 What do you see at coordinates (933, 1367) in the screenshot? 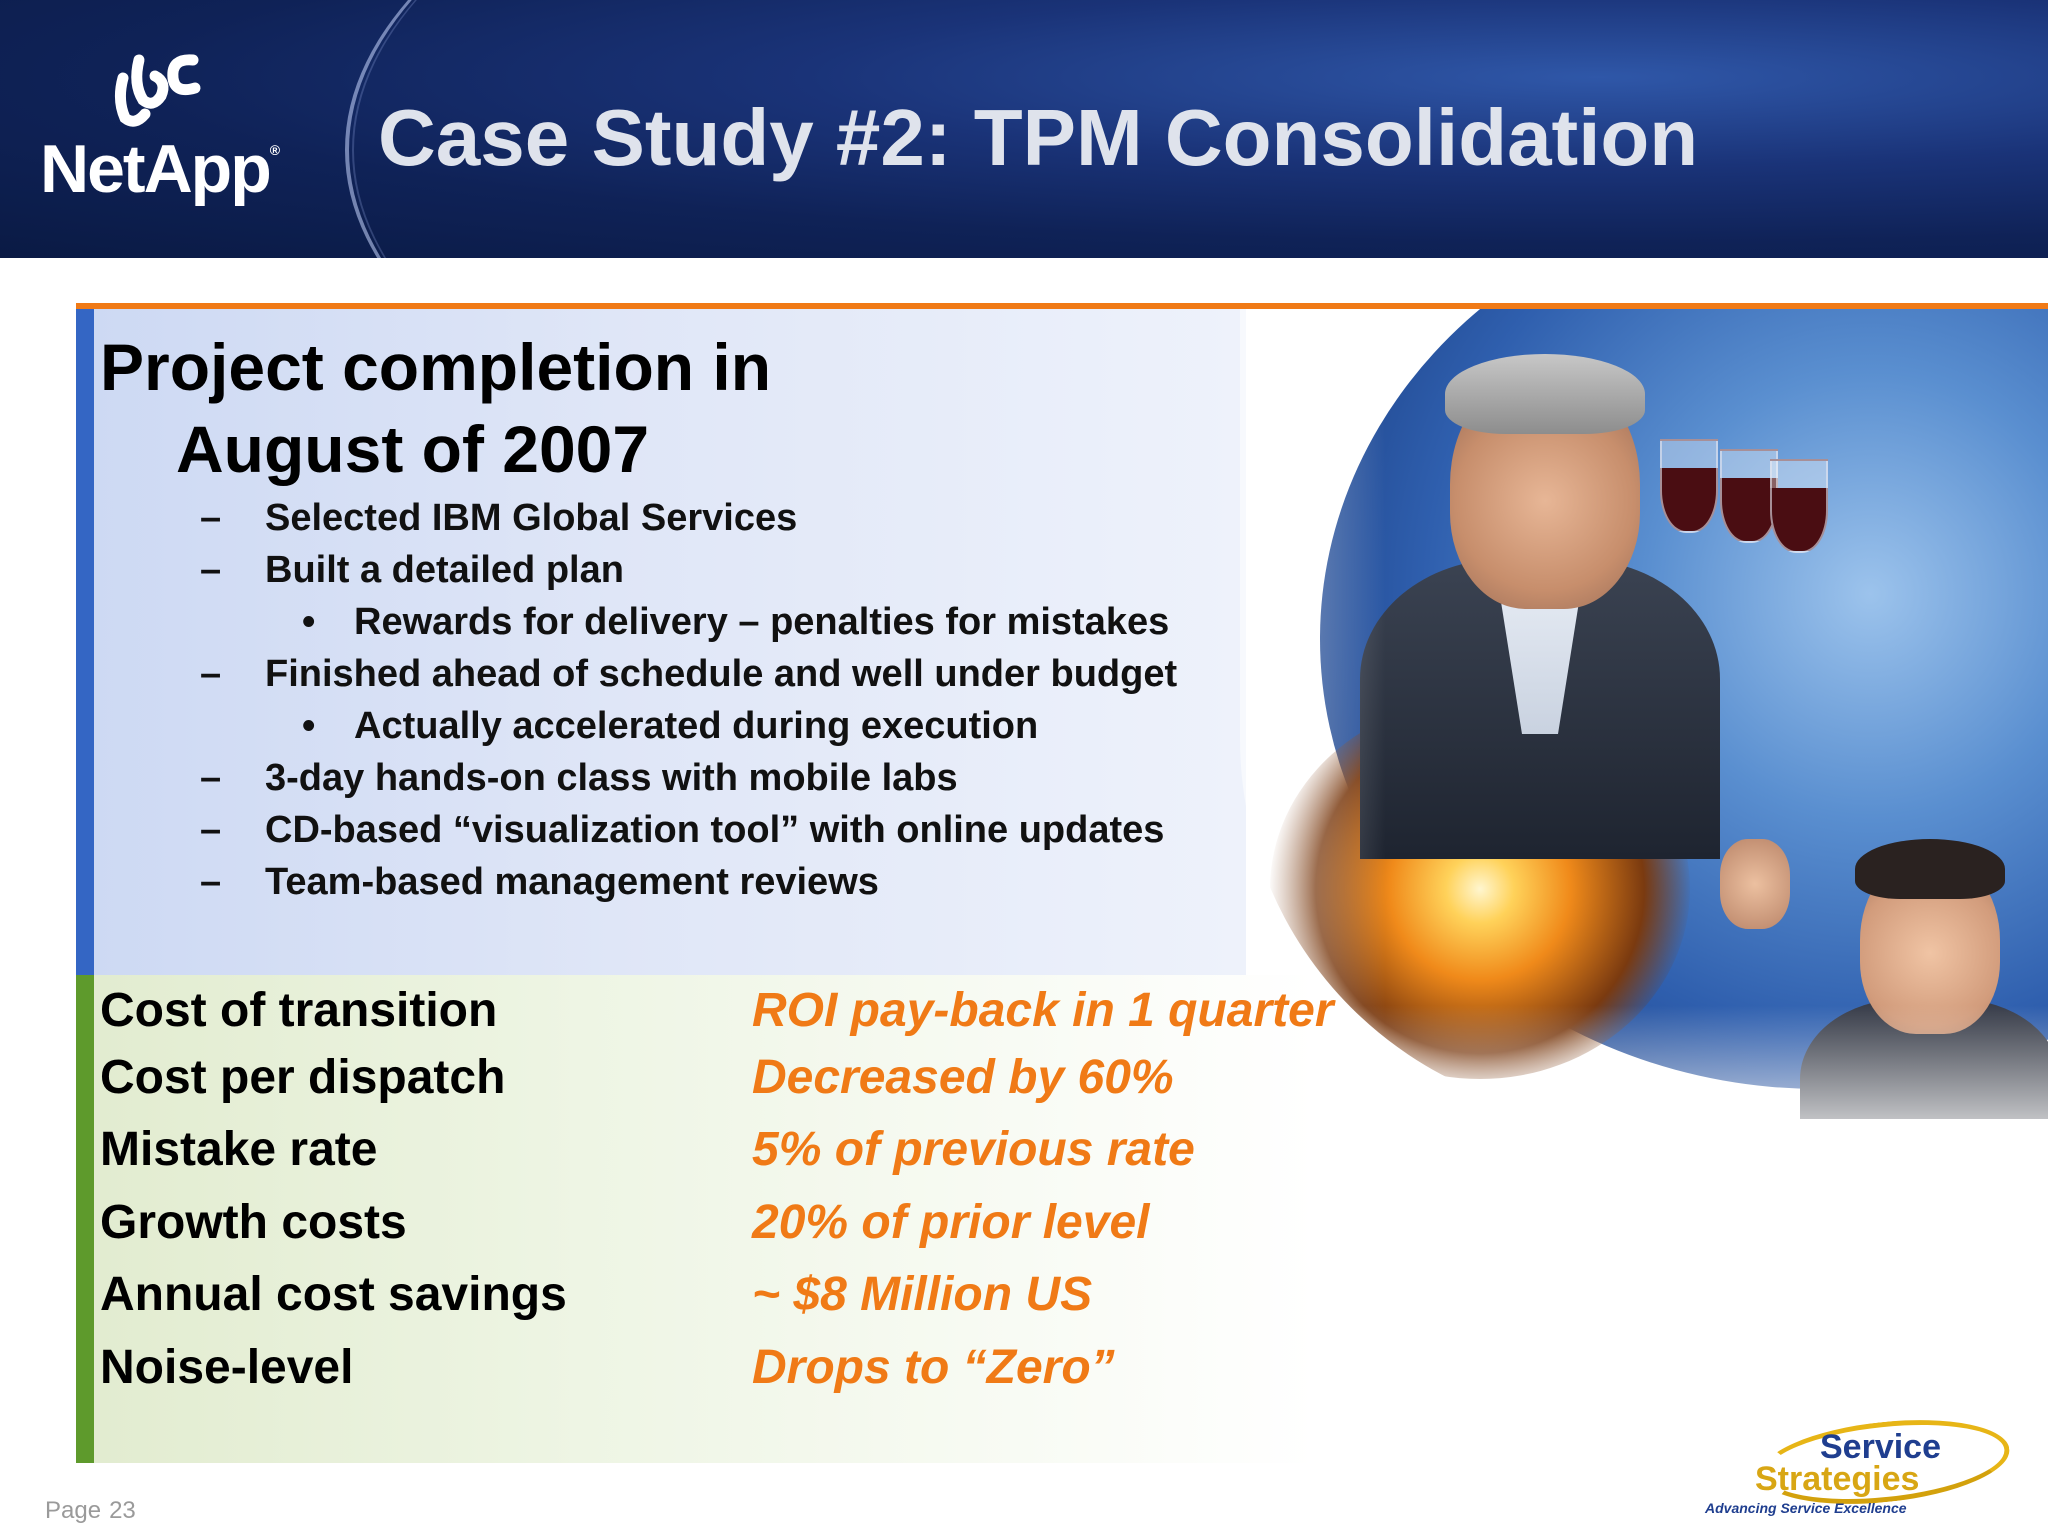
I see `metric-value-noise-level: Drops to “Zero”` at bounding box center [933, 1367].